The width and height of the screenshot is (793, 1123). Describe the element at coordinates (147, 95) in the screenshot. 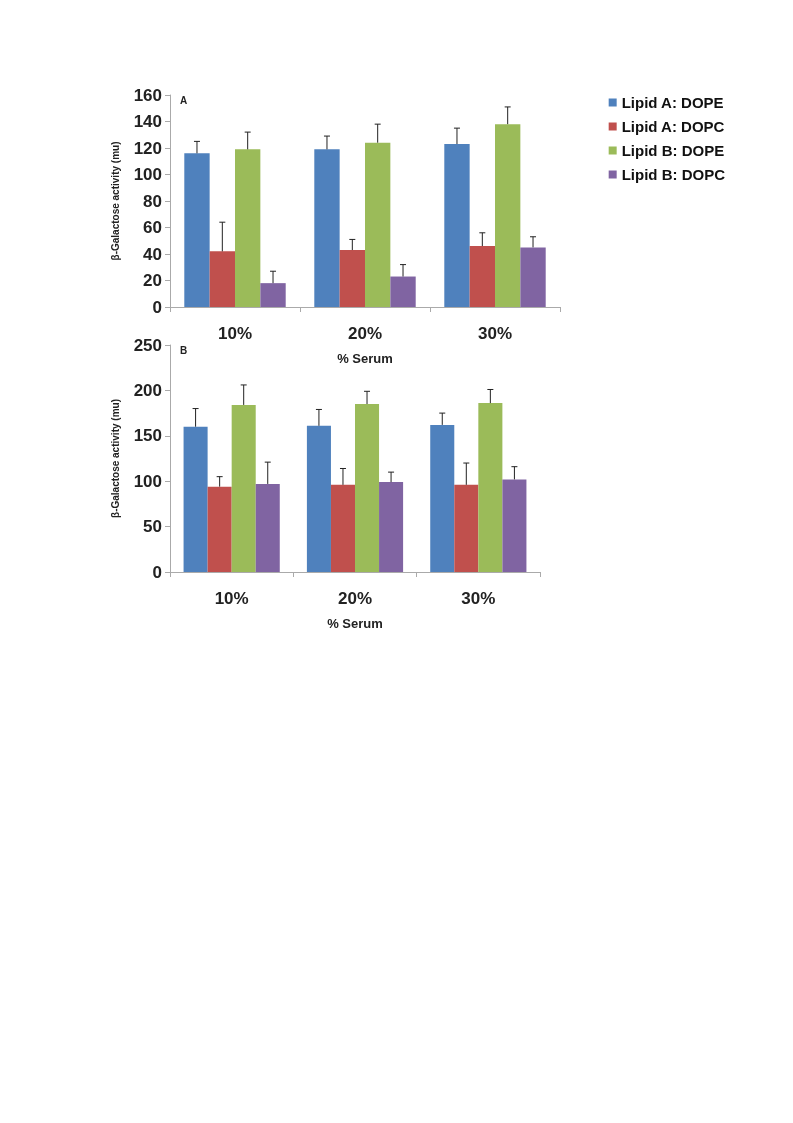

I see `y-tick-label: 160` at that location.